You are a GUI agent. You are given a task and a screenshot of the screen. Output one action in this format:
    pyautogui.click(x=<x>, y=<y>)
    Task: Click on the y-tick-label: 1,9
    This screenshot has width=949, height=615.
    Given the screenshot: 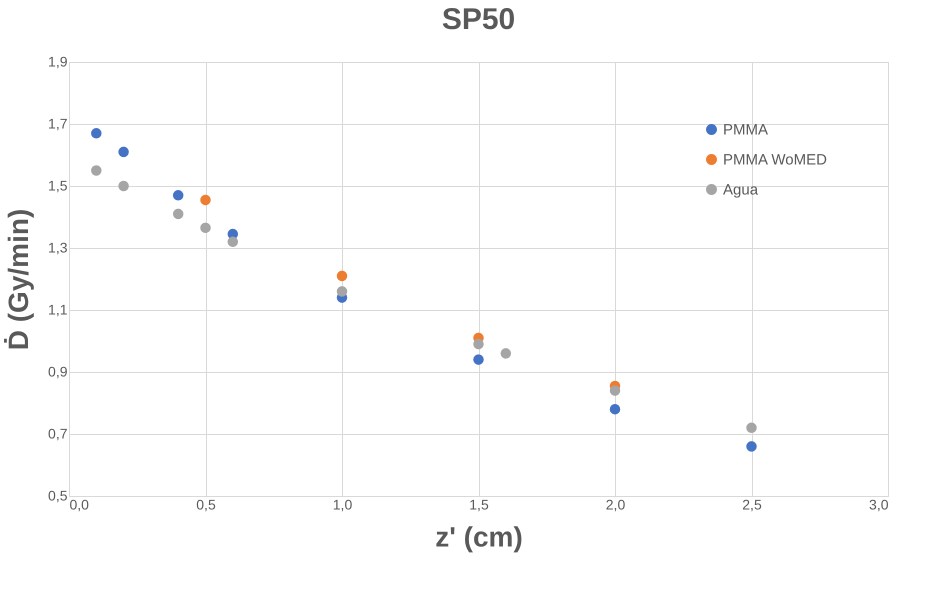 What is the action you would take?
    pyautogui.click(x=58, y=62)
    